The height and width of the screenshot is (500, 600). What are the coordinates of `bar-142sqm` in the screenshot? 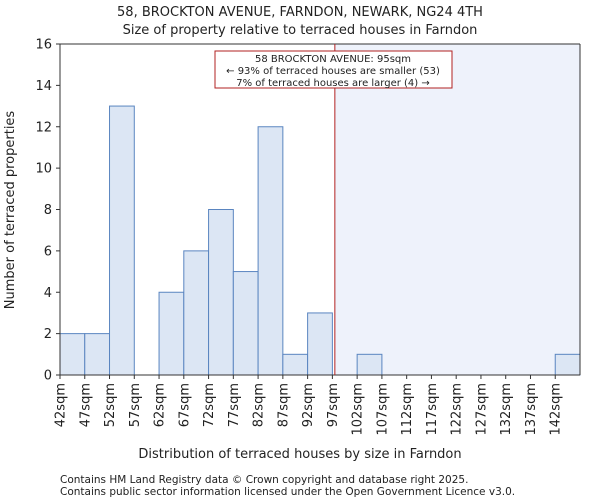 It's located at (567, 364).